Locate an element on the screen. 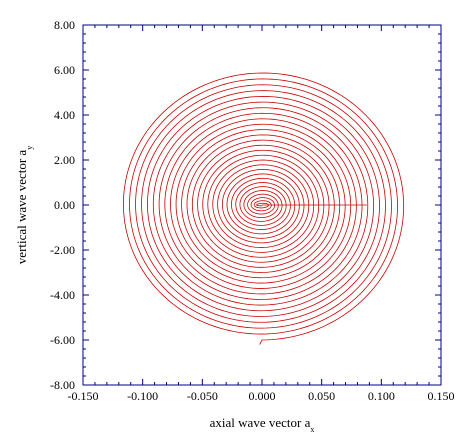 Image resolution: width=473 pixels, height=443 pixels. x-axis-title-subscript: x is located at coordinates (312, 429).